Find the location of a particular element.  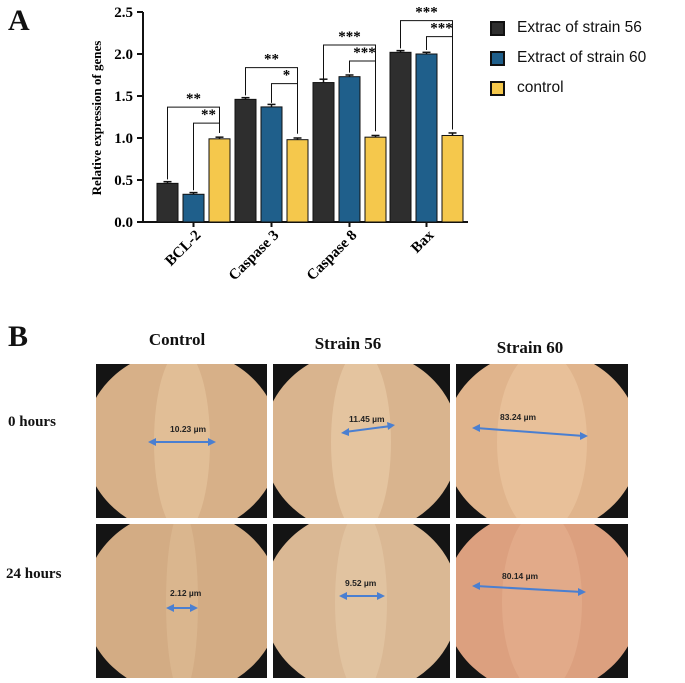

measurement-control-0h: 10.23 µm is located at coordinates (188, 429).